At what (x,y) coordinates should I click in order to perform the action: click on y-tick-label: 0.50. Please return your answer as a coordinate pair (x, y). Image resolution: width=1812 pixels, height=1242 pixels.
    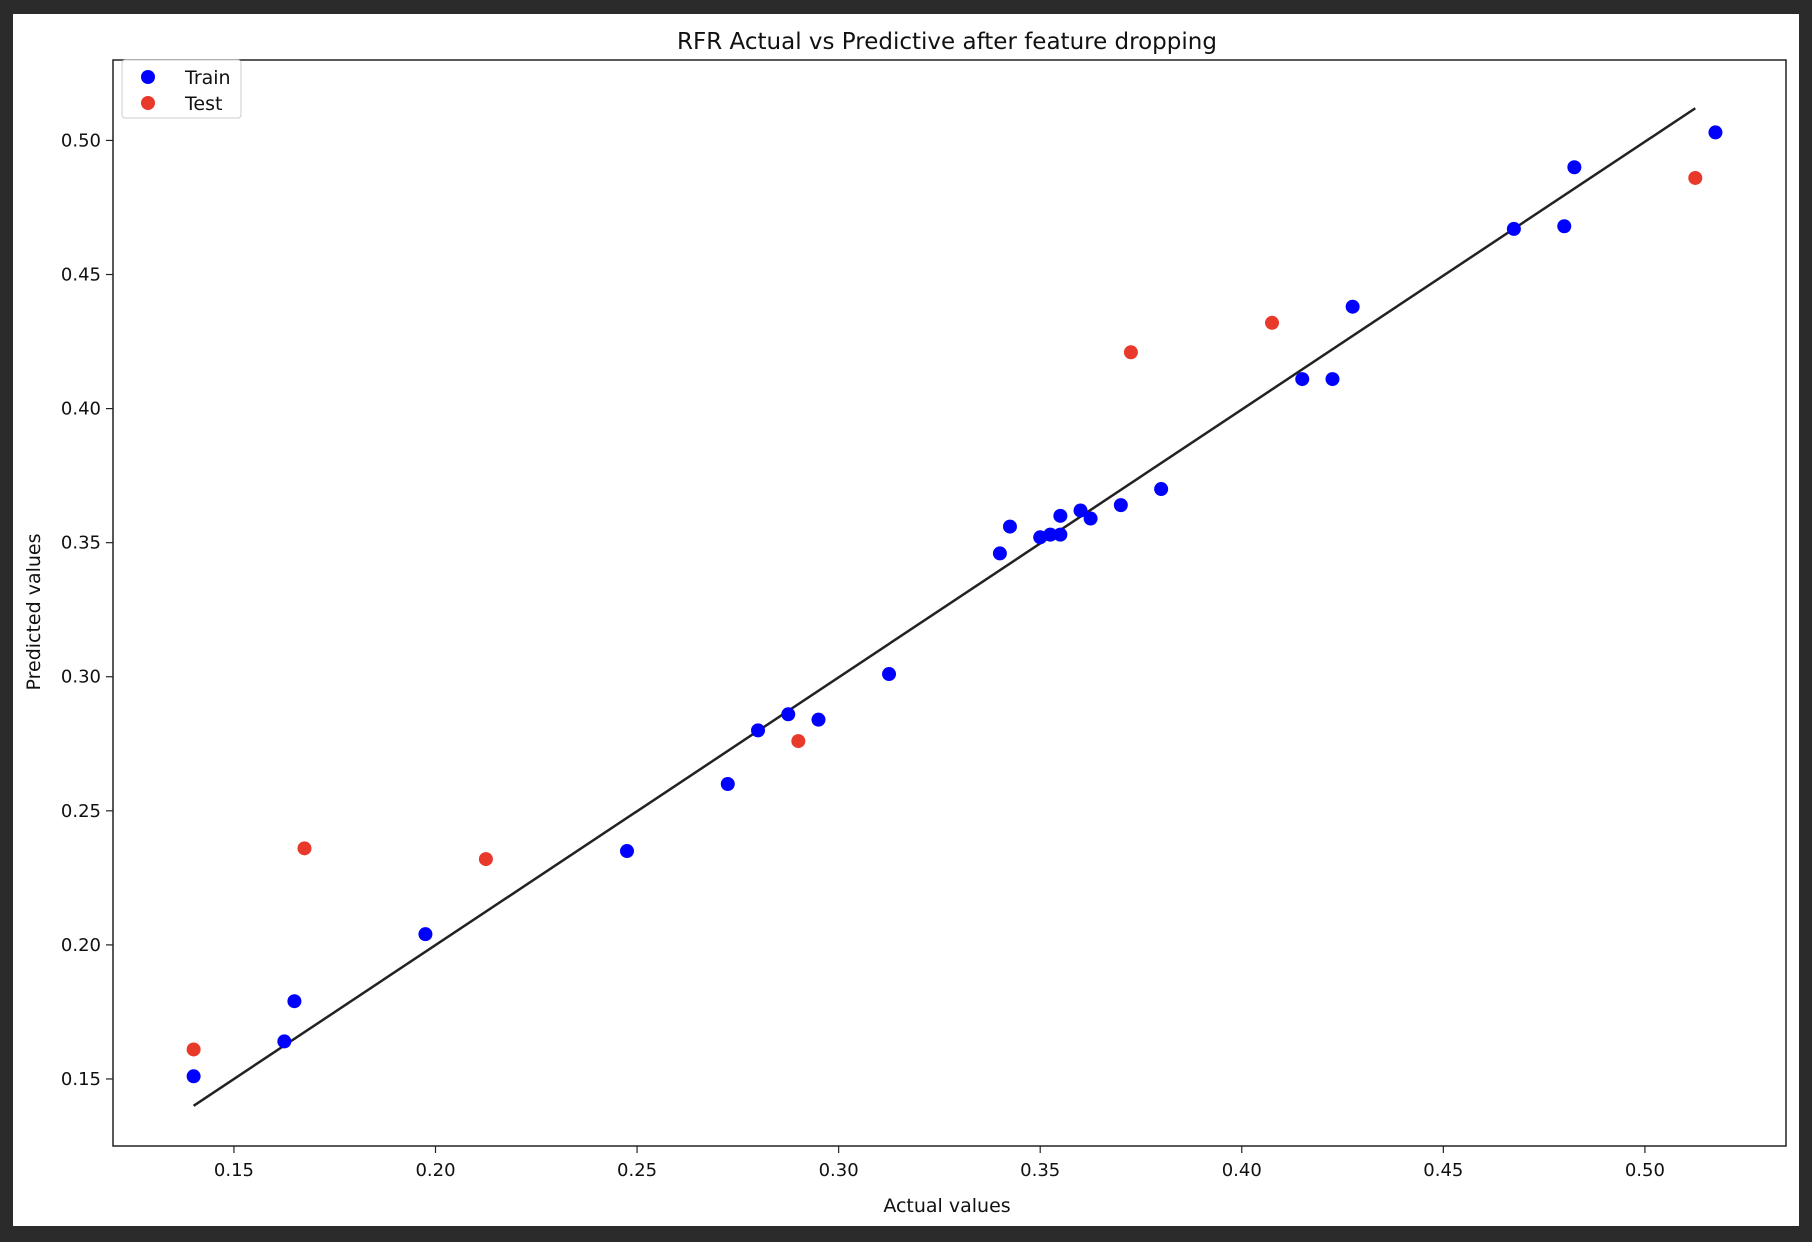
    Looking at the image, I should click on (81, 140).